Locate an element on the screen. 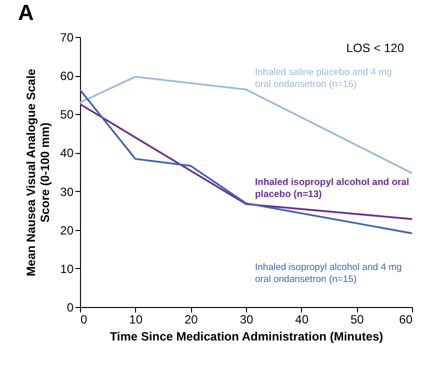 The height and width of the screenshot is (372, 441). x-tick-label: 60 is located at coordinates (406, 319).